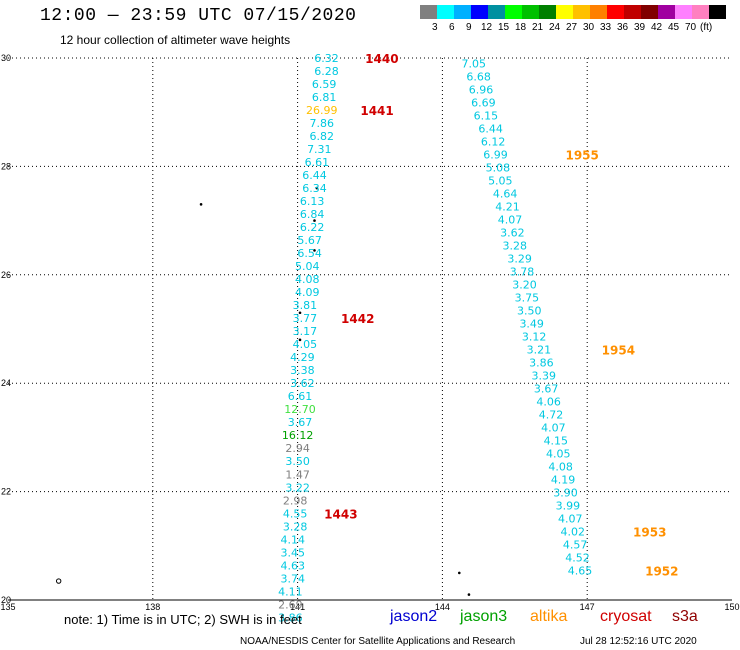 This screenshot has height=650, width=740. I want to click on pass-time-label: 1955, so click(581, 155).